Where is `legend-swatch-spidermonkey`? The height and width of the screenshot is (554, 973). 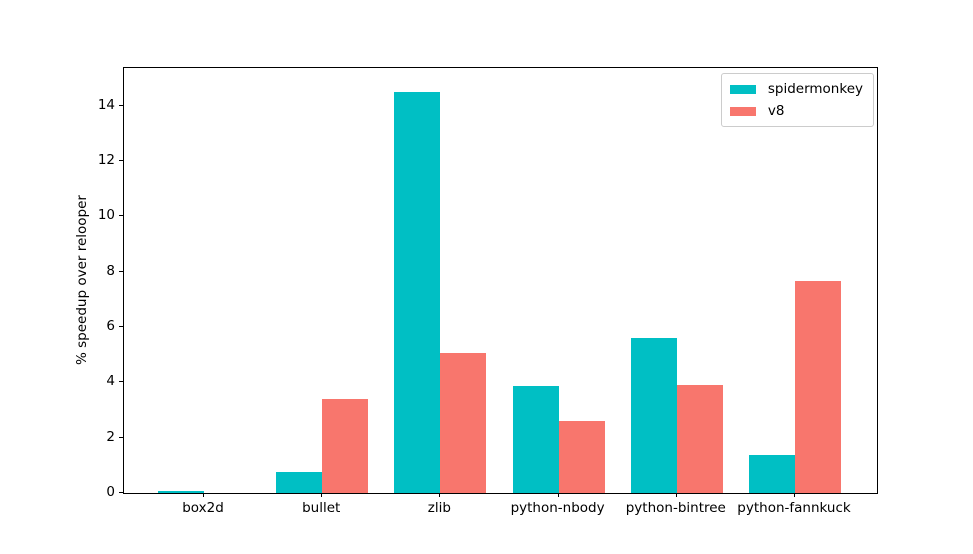 legend-swatch-spidermonkey is located at coordinates (742, 89).